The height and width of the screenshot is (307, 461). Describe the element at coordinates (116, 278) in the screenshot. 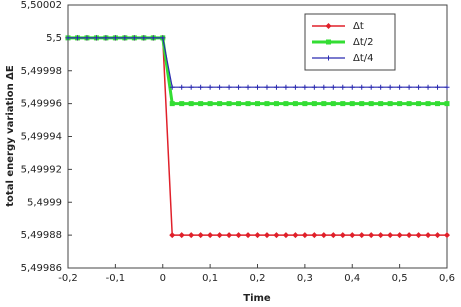

I see `x-tick-label: -0,1` at that location.